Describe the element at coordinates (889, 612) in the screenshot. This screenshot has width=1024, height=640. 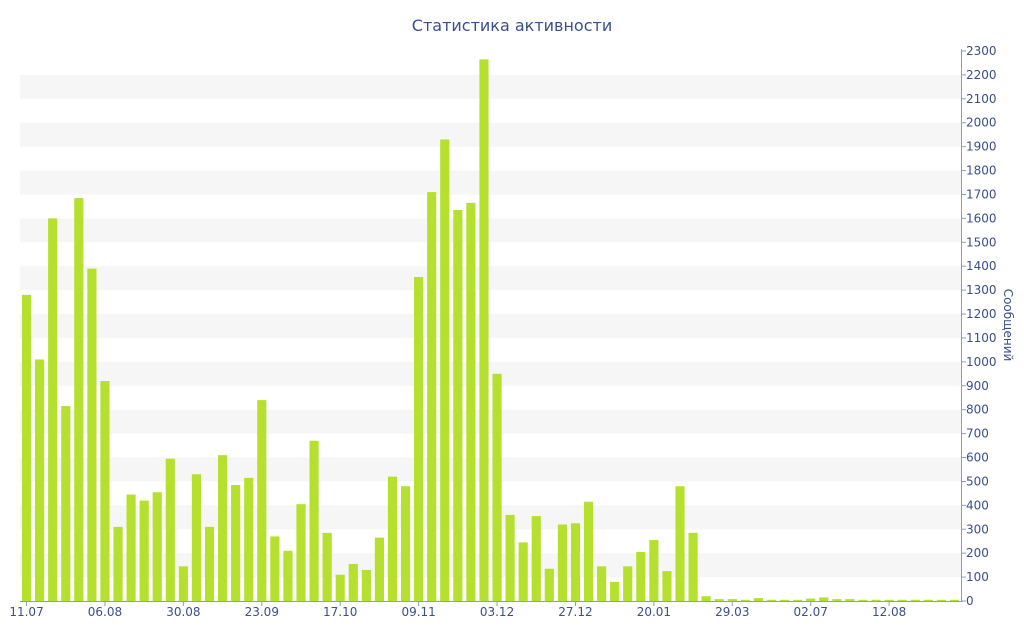
I see `x-tick-label: 12.08` at that location.